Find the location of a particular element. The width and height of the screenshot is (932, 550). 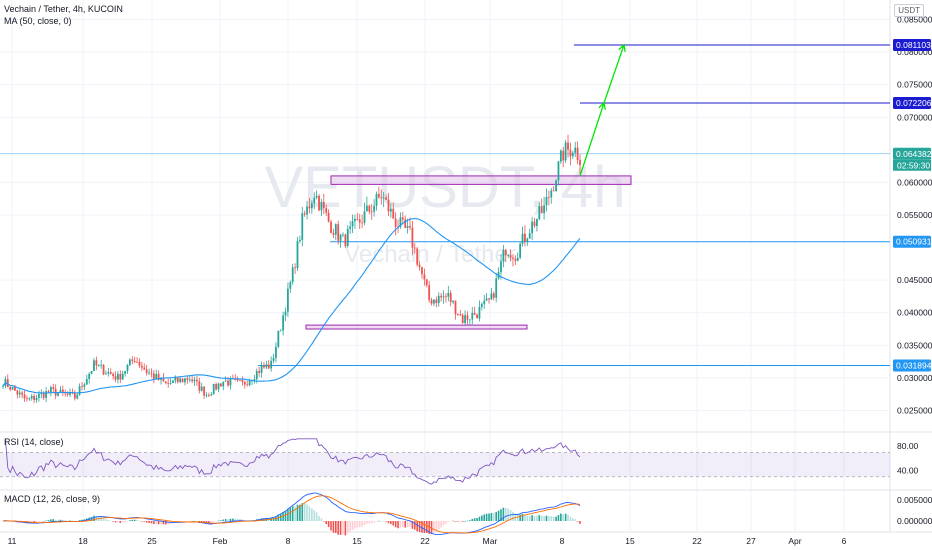

badge-countdown-bg is located at coordinates (912, 165).